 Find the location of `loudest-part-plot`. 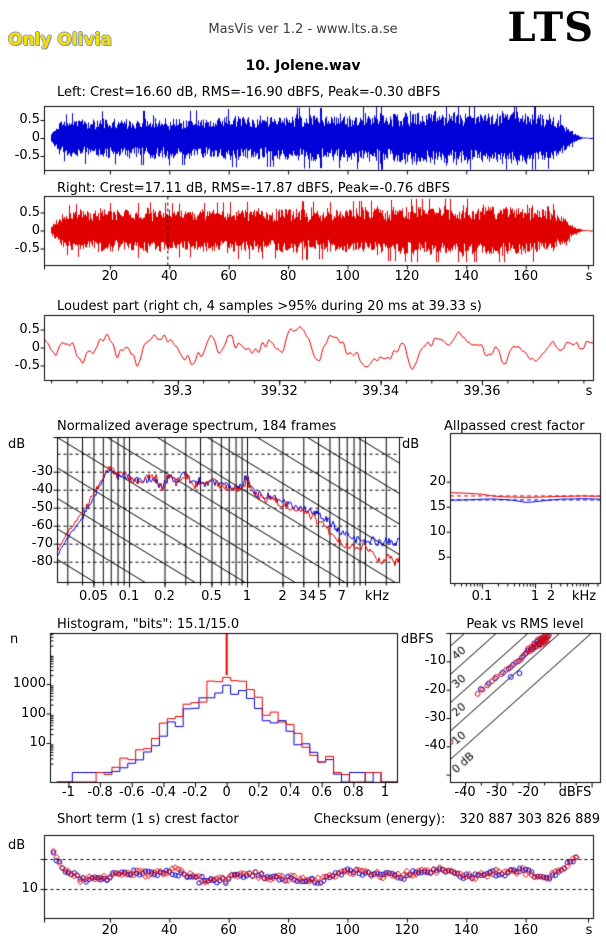

loudest-part-plot is located at coordinates (318, 347).